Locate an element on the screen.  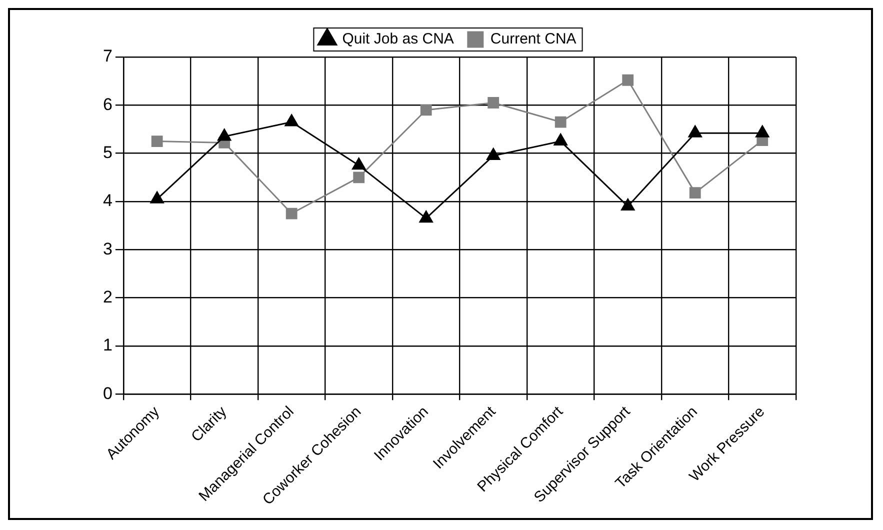
y-tick-label: 5 is located at coordinates (107, 152).